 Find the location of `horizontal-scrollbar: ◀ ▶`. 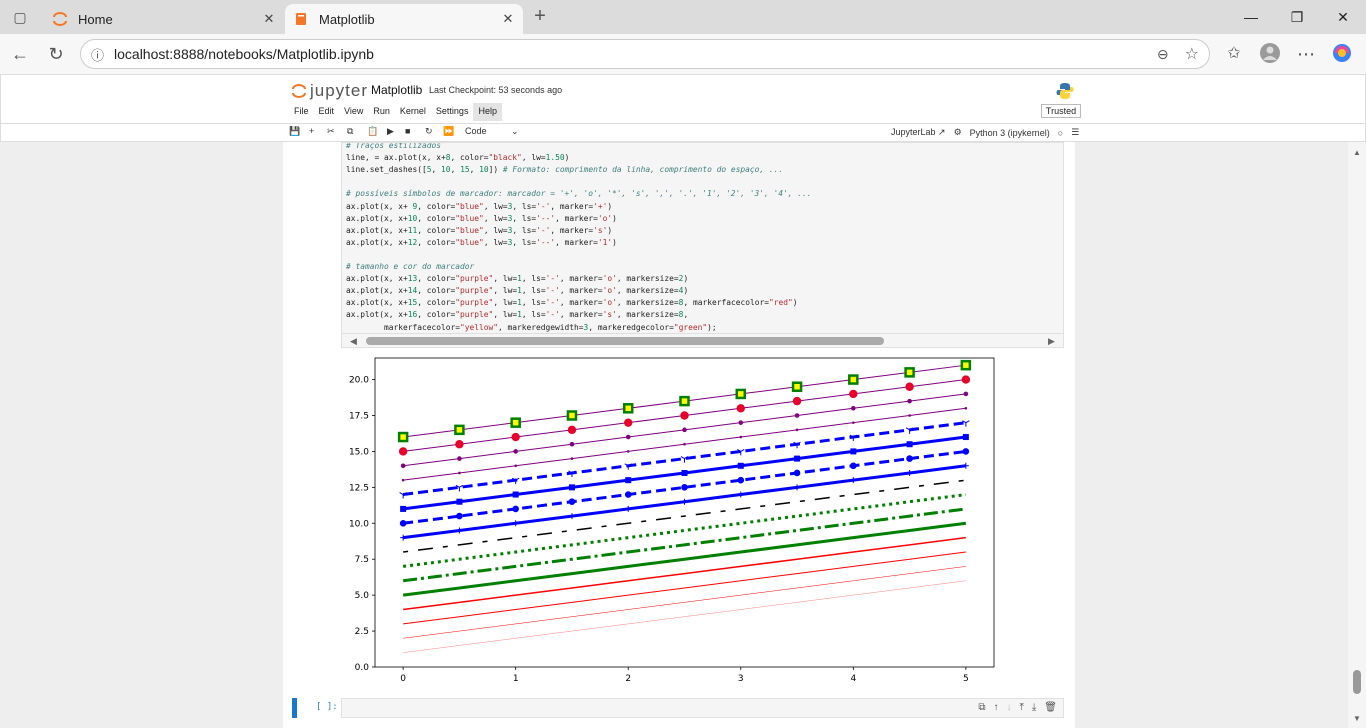

horizontal-scrollbar: ◀ ▶ is located at coordinates (702, 341).